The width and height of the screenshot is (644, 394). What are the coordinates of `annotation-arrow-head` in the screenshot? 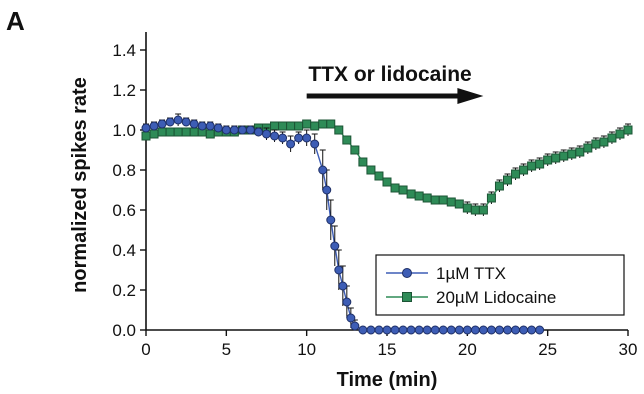 It's located at (470, 96).